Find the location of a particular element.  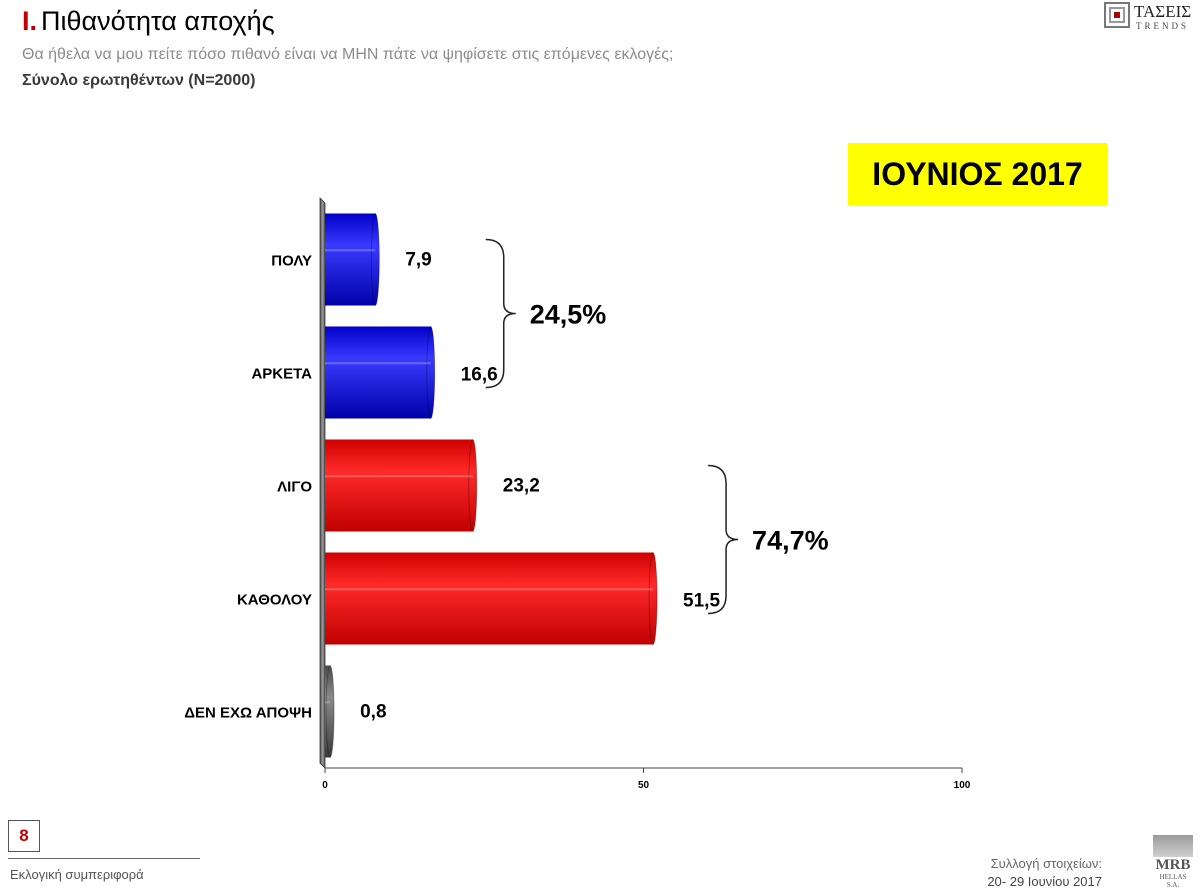

value-label: 16,6 is located at coordinates (479, 375).